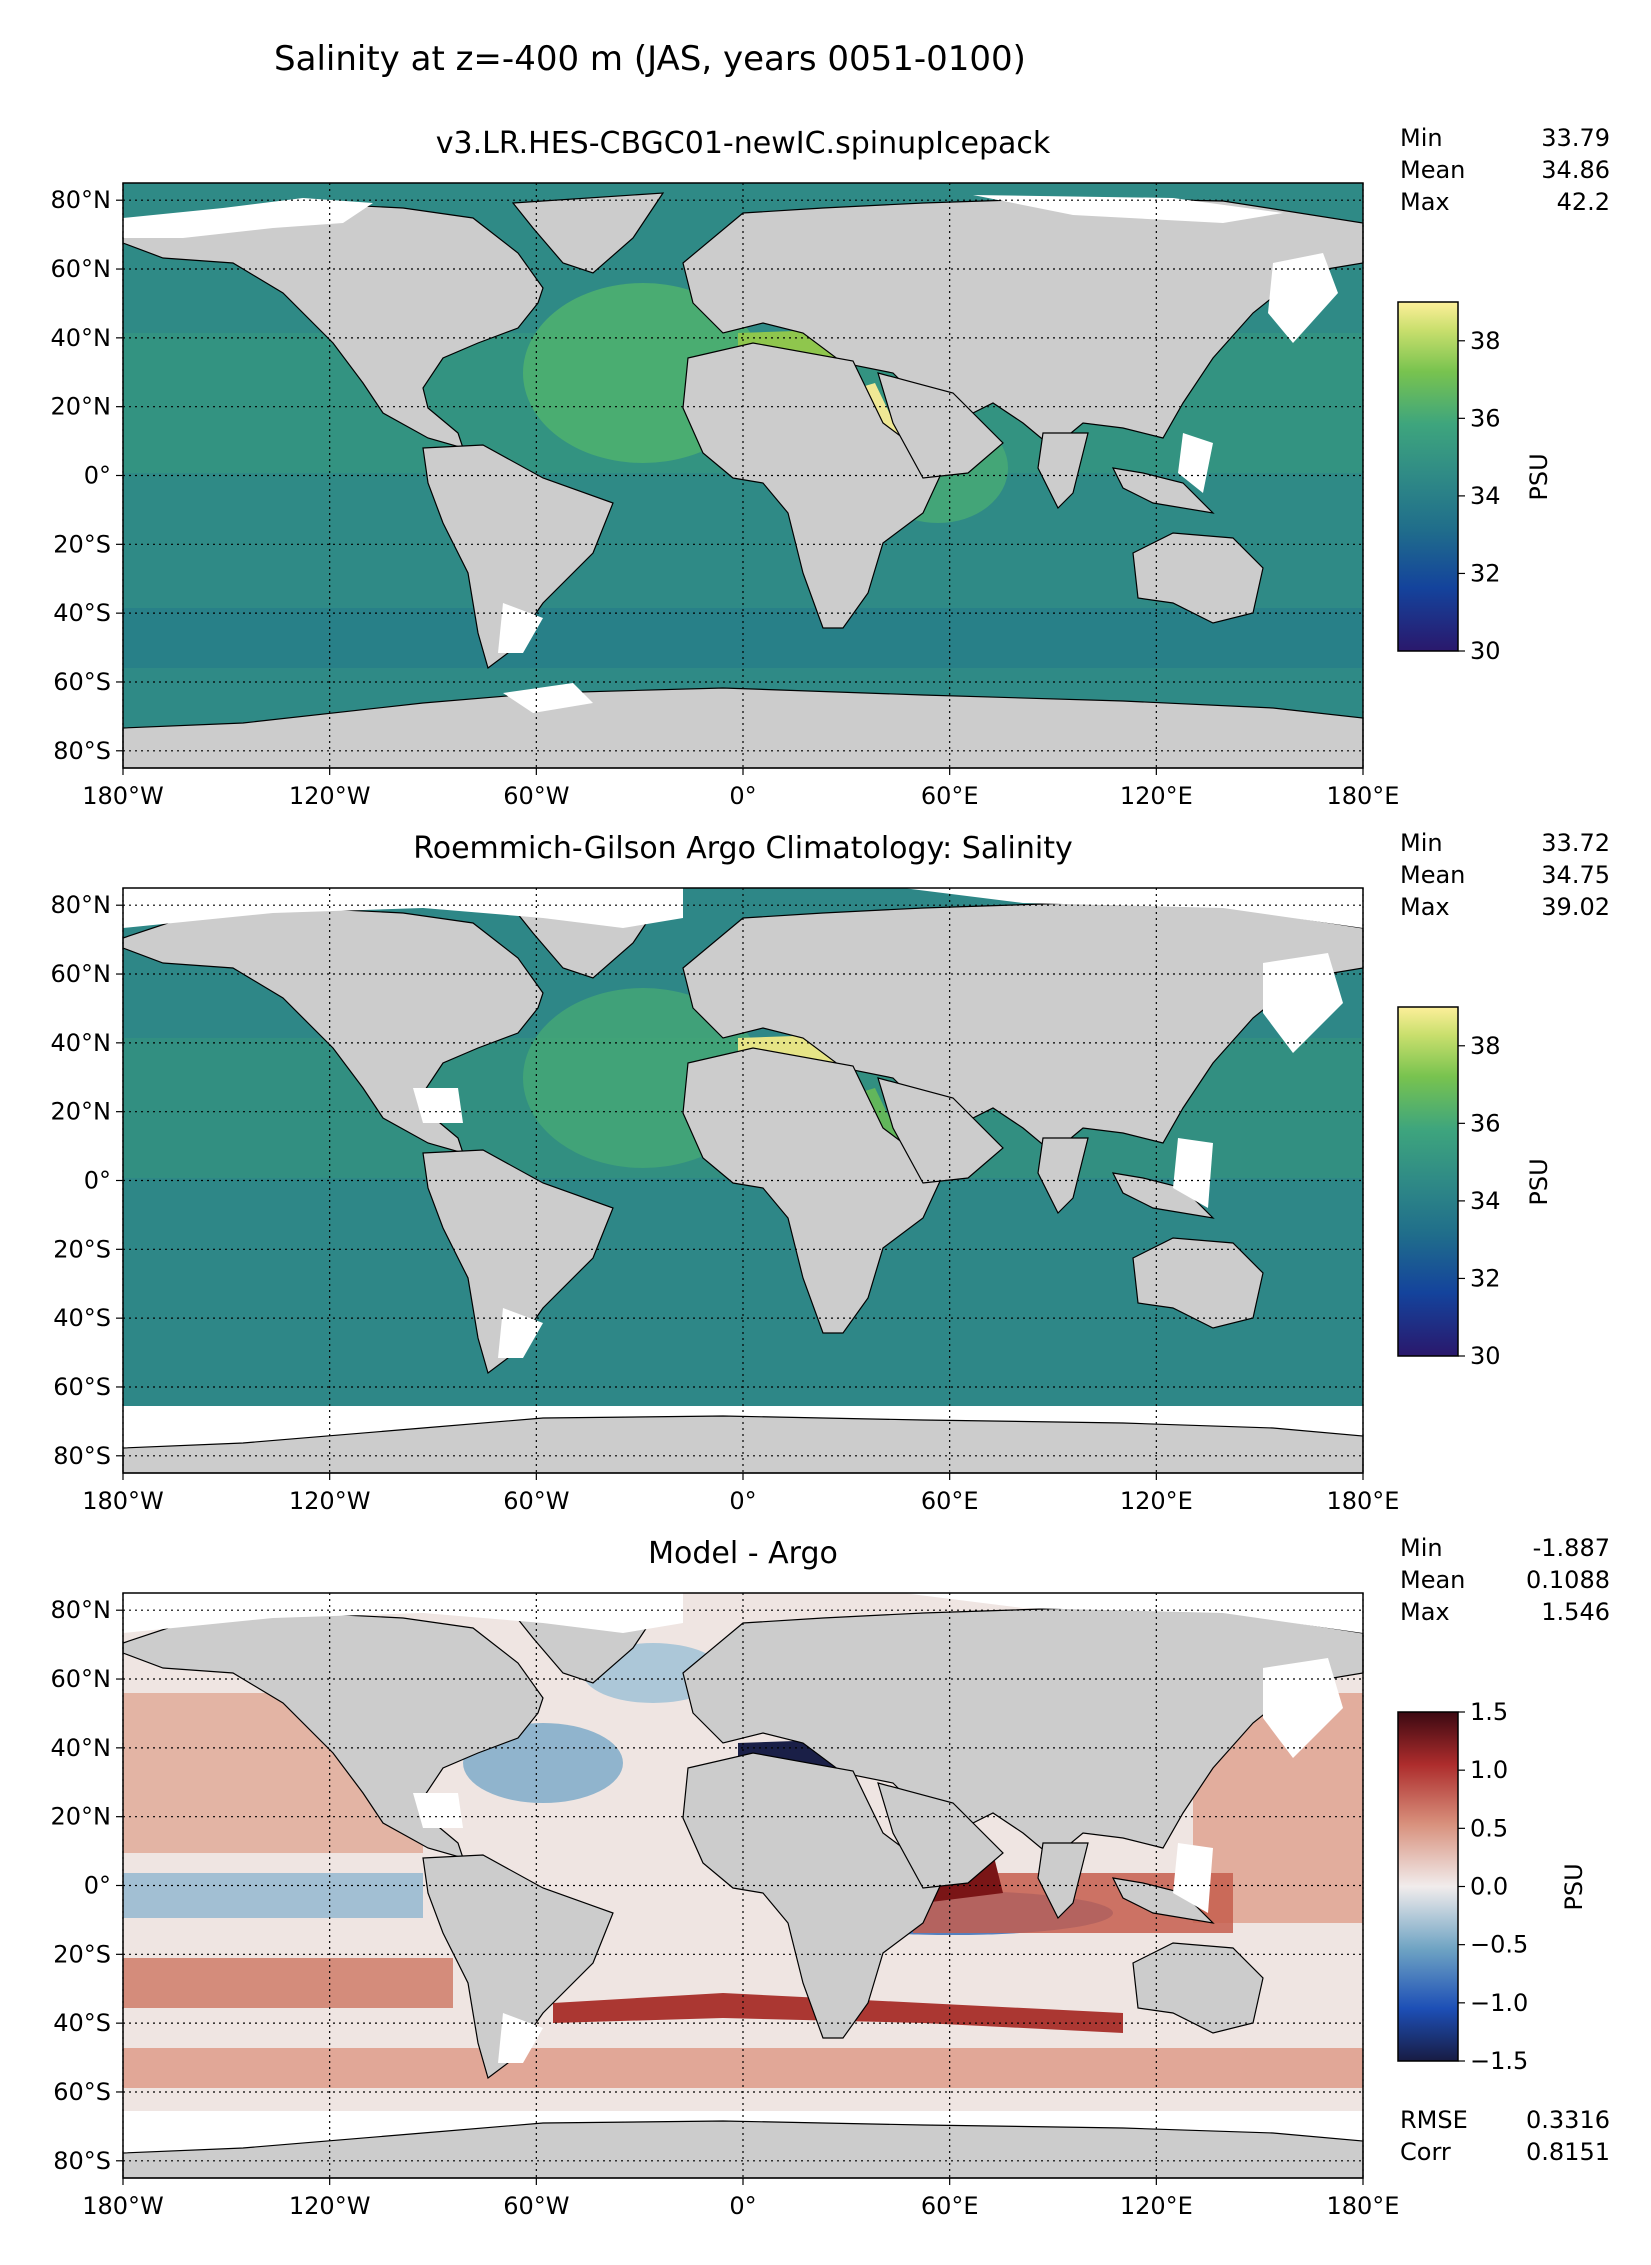 The height and width of the screenshot is (2265, 1651). Describe the element at coordinates (123, 2206) in the screenshot. I see `x-tick-label: 180°W` at that location.